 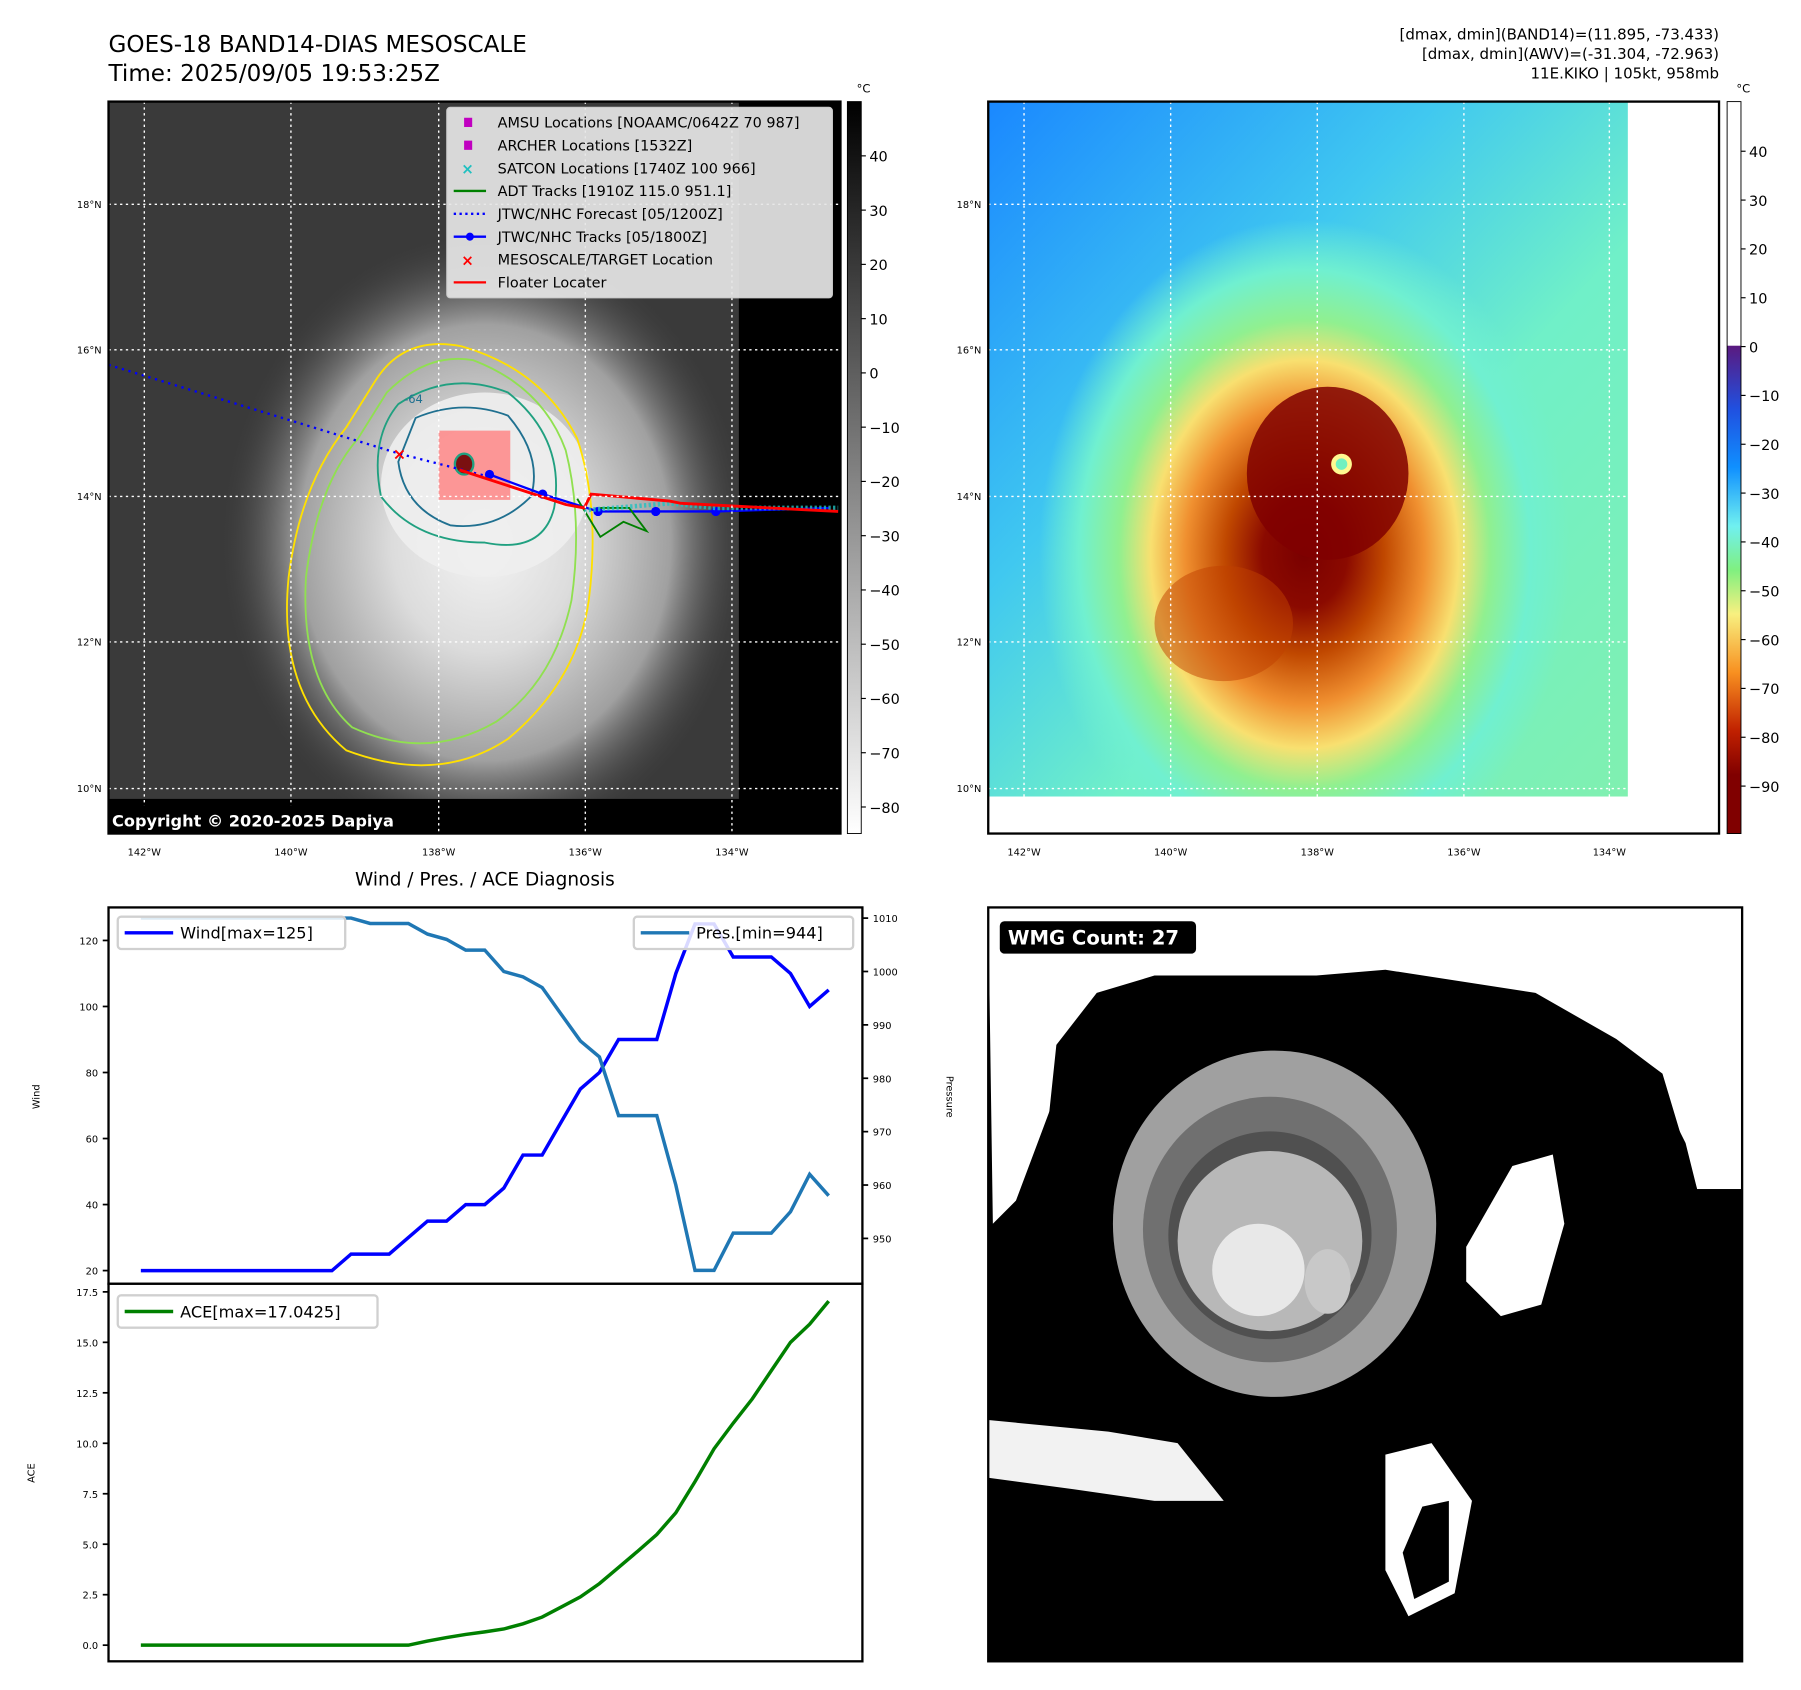 I want to click on contour-label: -64, so click(x=413, y=399).